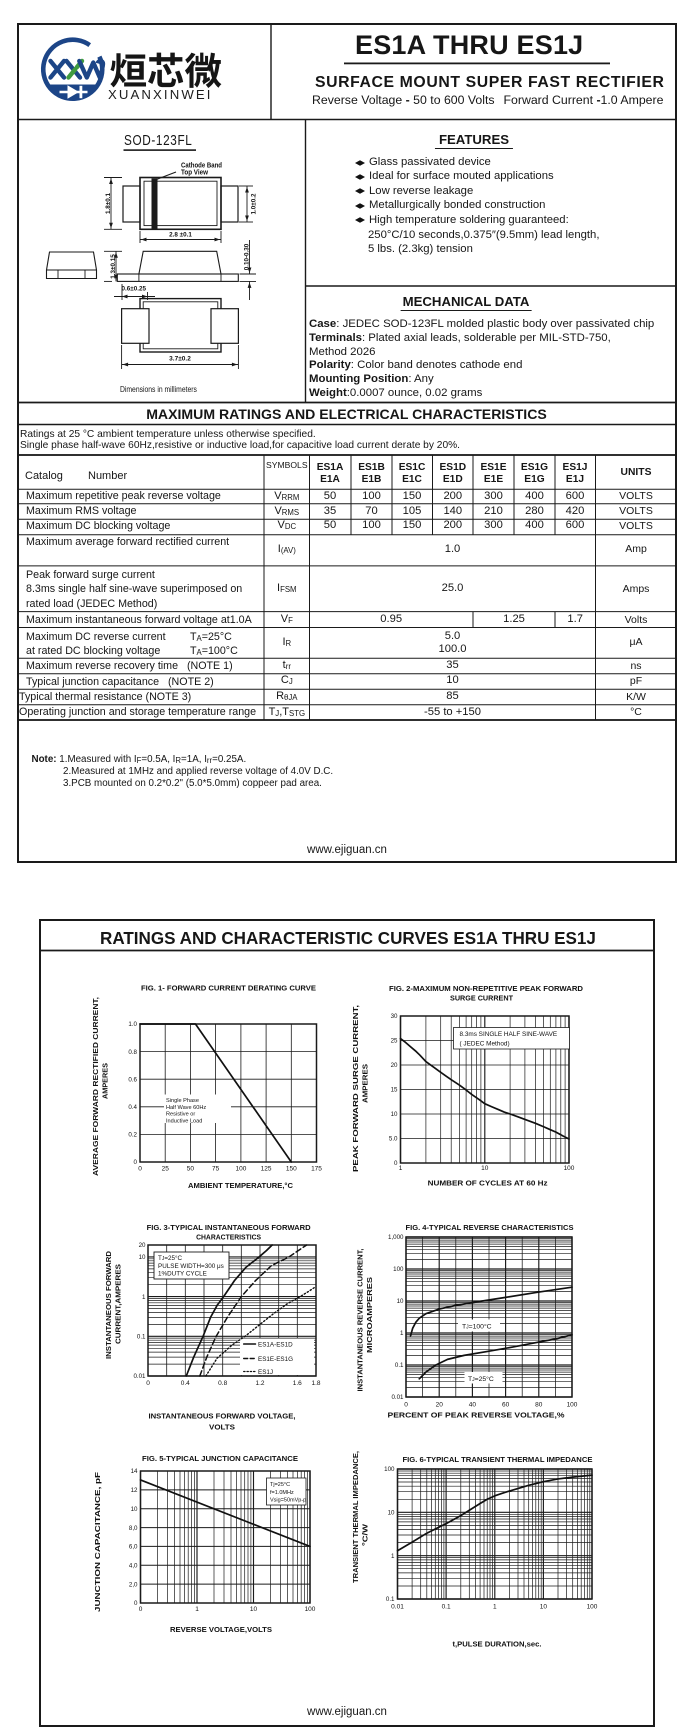 The width and height of the screenshot is (694, 1736). I want to click on svg-text: MICROAMPERES, so click(369, 1315).